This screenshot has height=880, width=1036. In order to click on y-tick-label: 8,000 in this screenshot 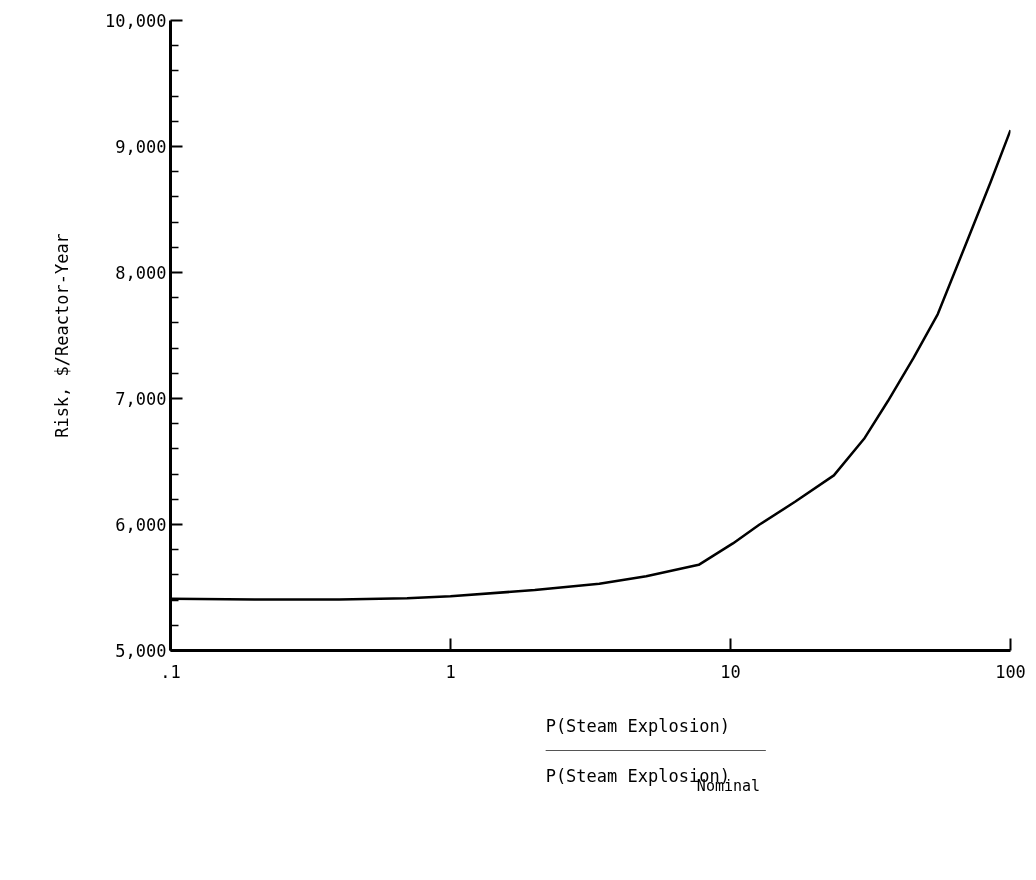, I will do `click(141, 273)`.